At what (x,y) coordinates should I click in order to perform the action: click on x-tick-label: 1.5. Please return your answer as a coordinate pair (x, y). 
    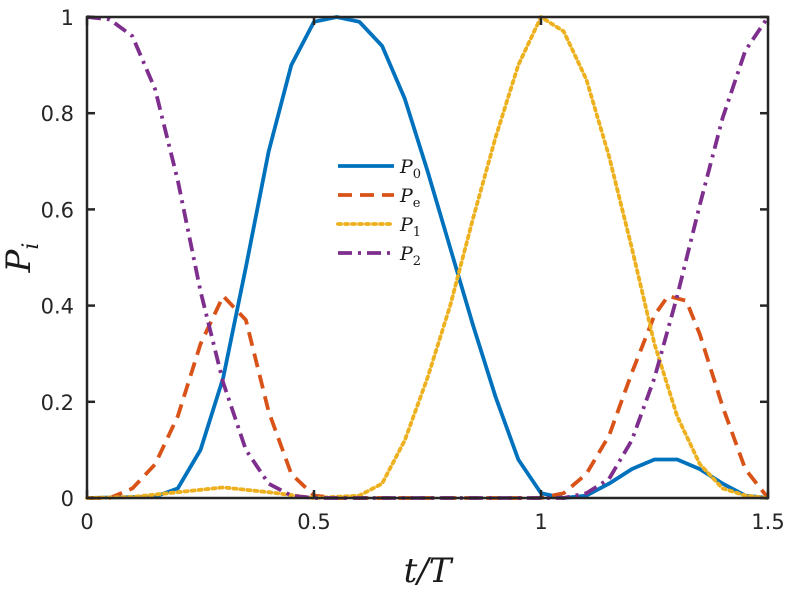
    Looking at the image, I should click on (767, 522).